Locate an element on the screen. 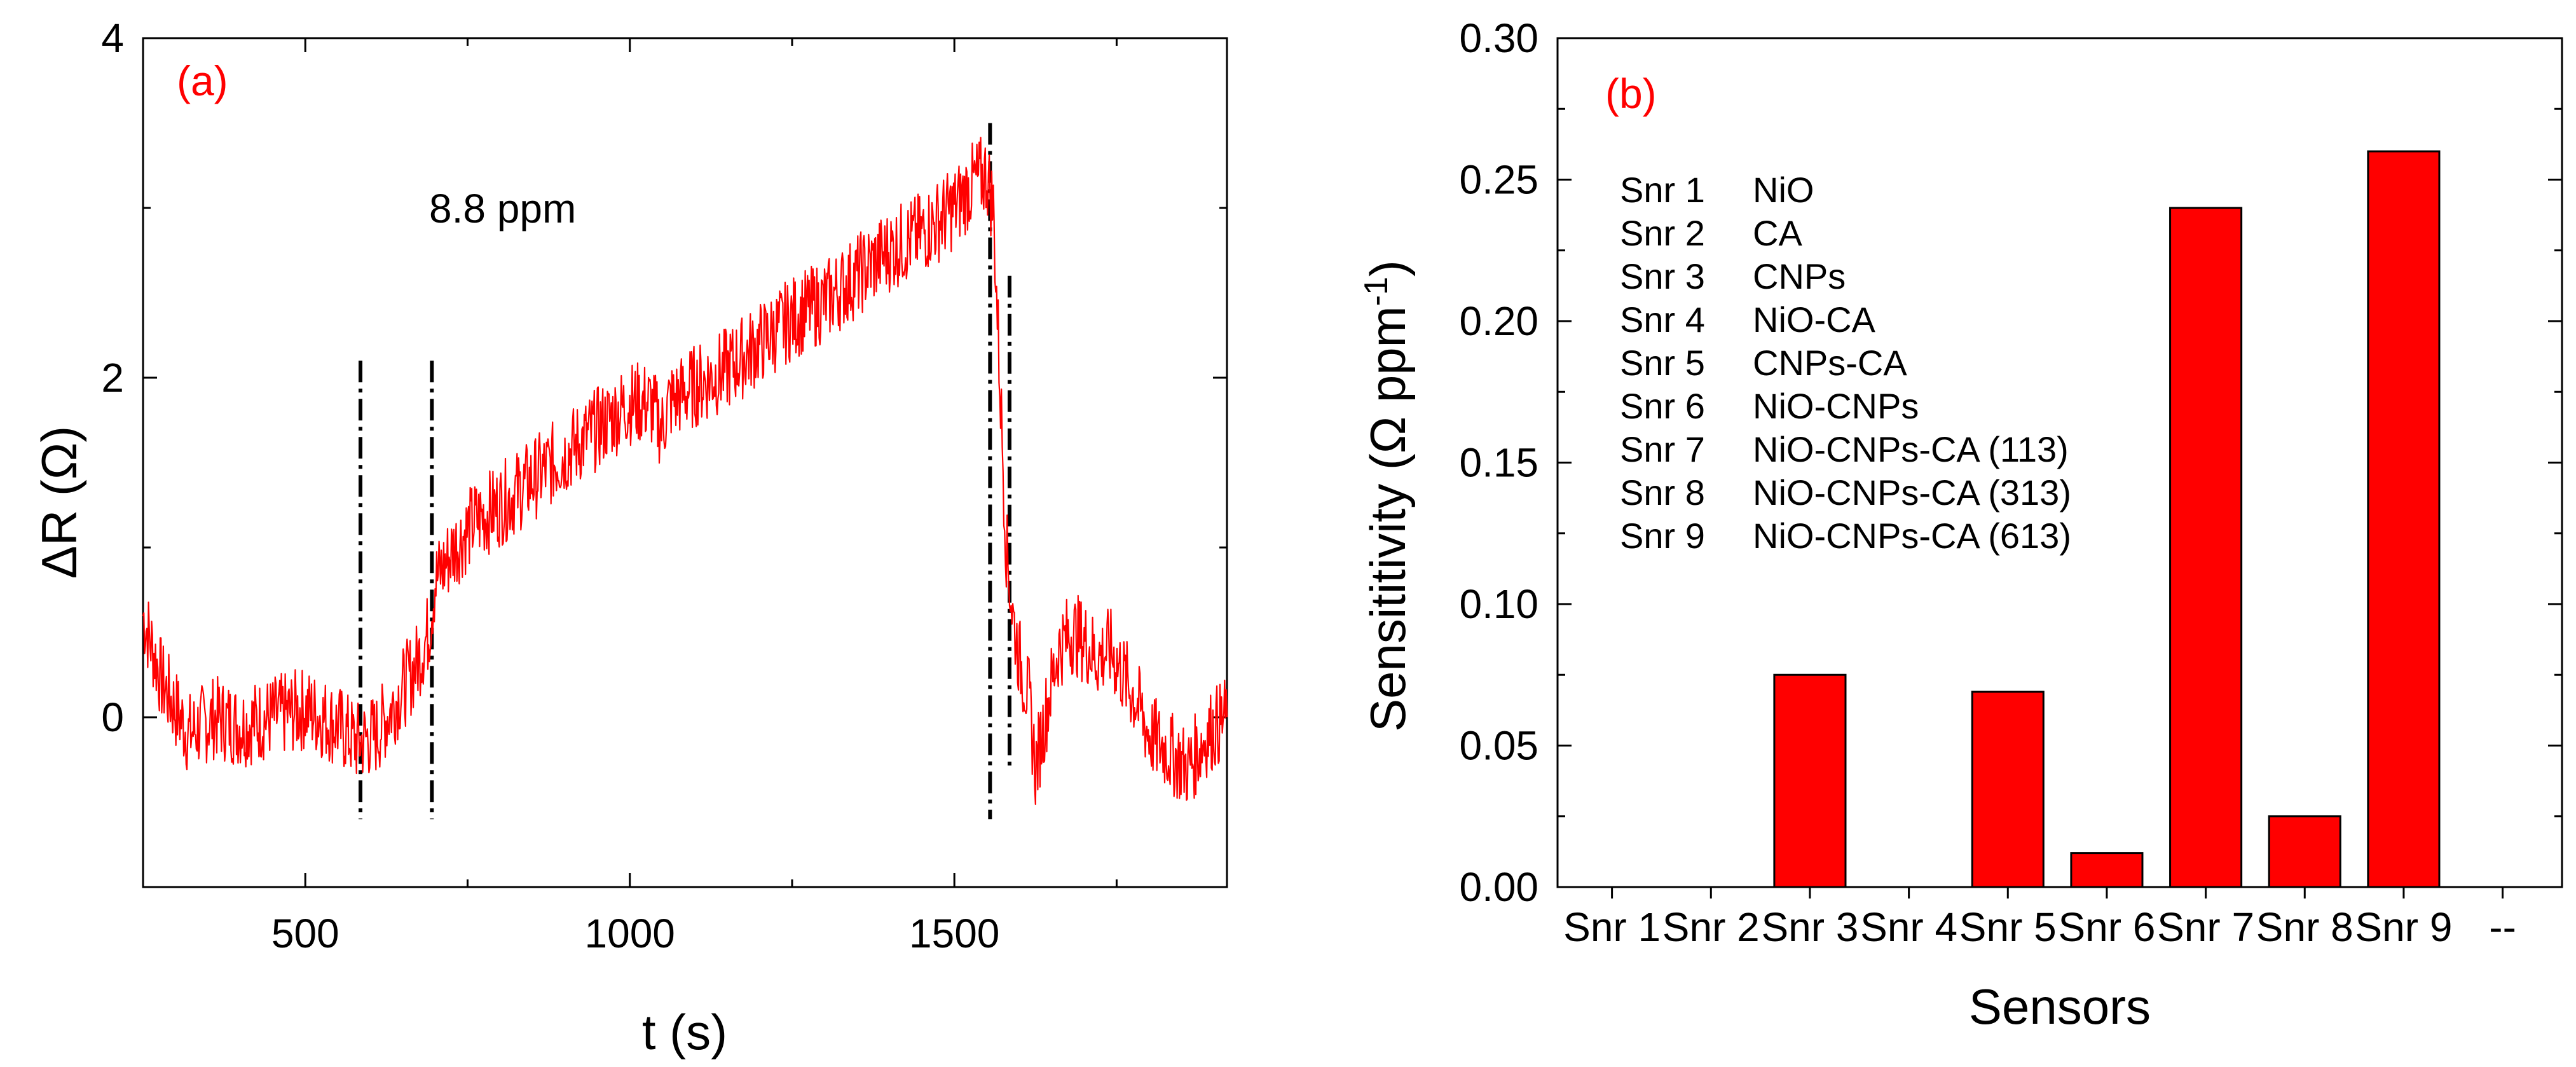  y-tick-label: 4 is located at coordinates (113, 38).